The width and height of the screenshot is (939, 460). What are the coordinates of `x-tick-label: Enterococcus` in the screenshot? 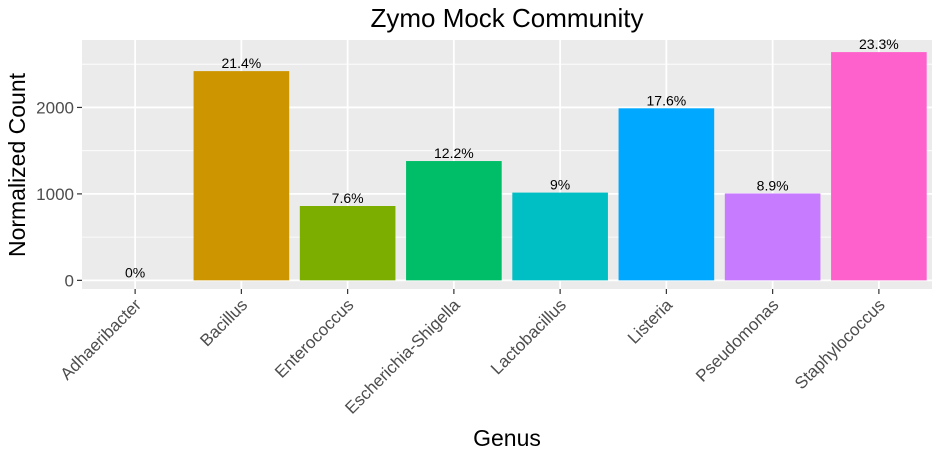 It's located at (314, 338).